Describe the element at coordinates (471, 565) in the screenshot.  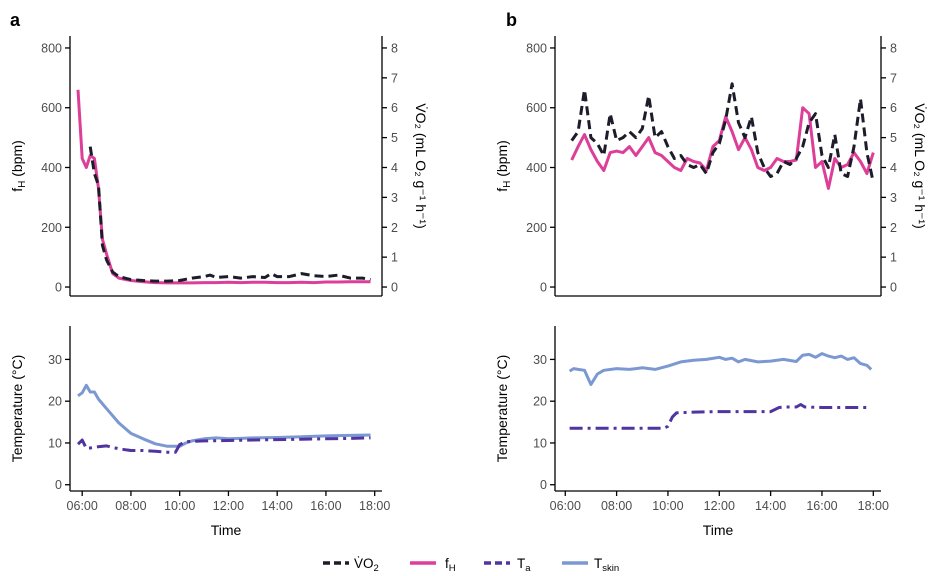
I see `legend: V̇O2 fH Ta Tskin` at that location.